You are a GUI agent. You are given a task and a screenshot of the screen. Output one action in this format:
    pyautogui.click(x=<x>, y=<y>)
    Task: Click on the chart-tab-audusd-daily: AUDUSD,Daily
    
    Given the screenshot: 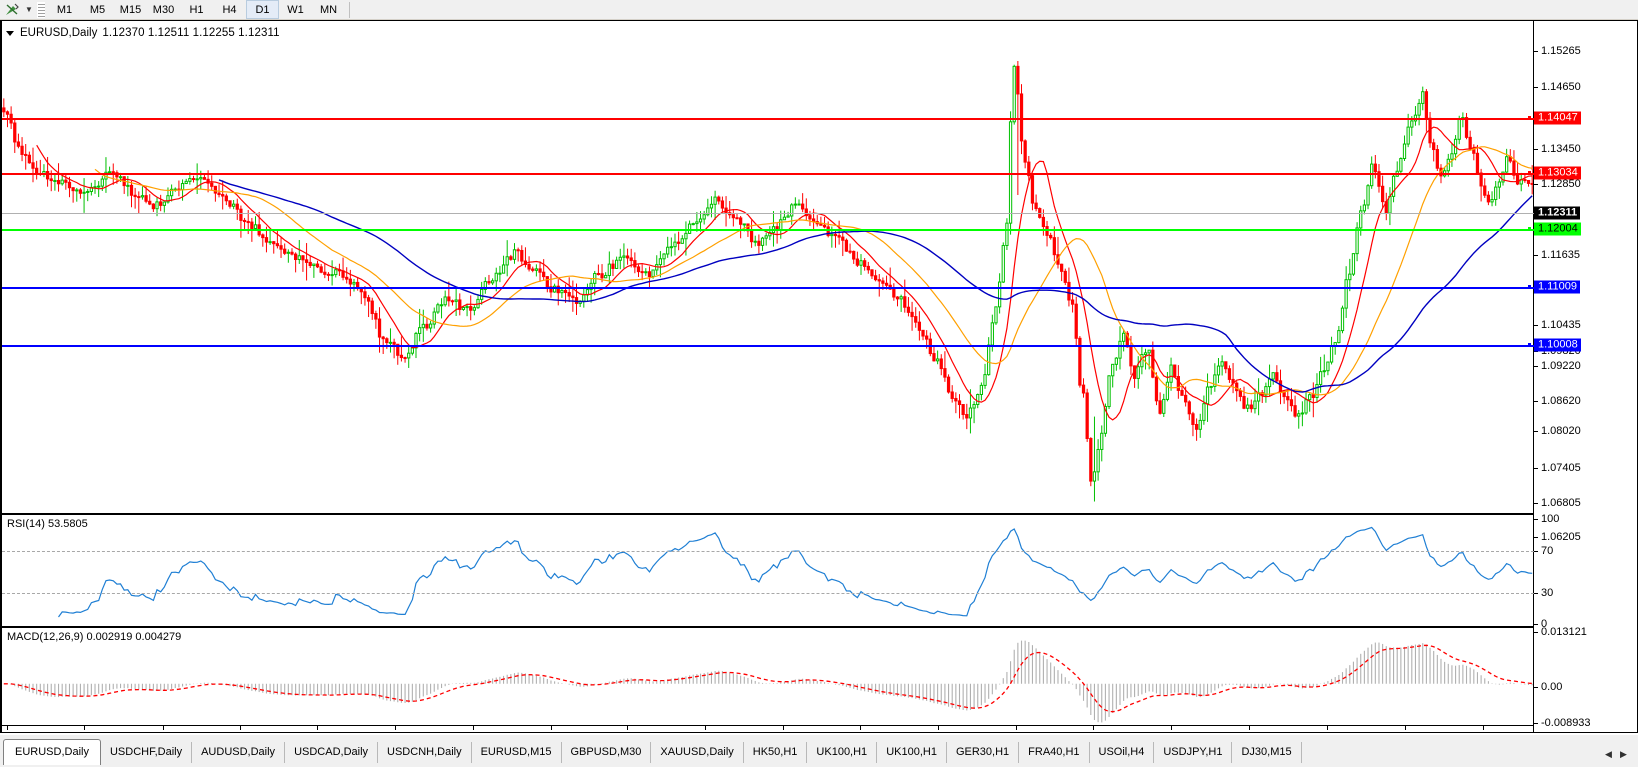 What is the action you would take?
    pyautogui.click(x=239, y=752)
    